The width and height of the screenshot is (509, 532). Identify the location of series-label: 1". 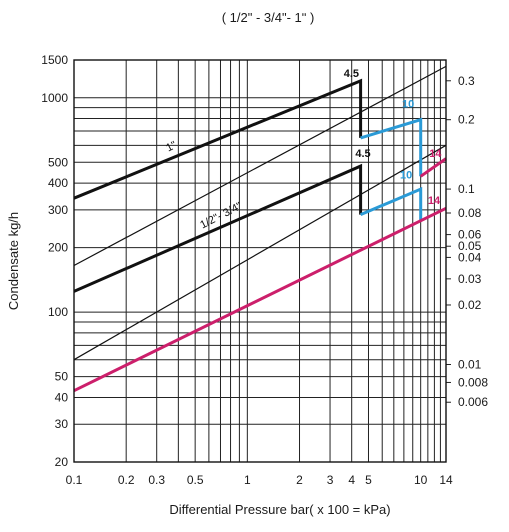
(171, 146).